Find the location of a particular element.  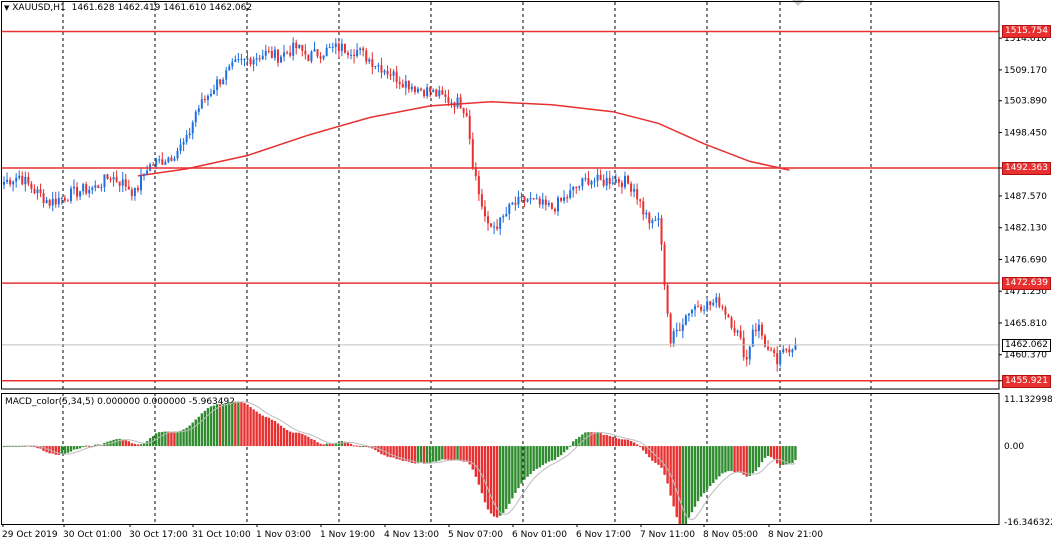

symbol-label: XAUUSD,H1 is located at coordinates (39, 8).